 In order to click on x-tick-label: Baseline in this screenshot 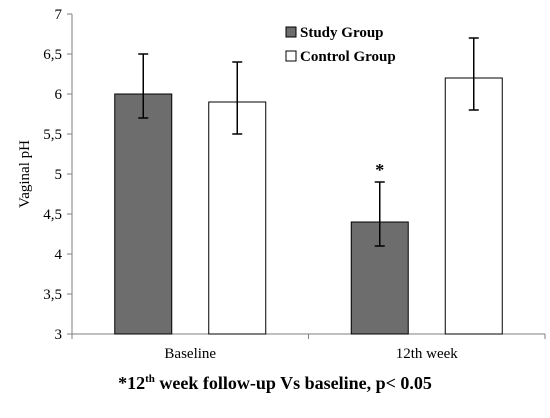, I will do `click(190, 354)`.